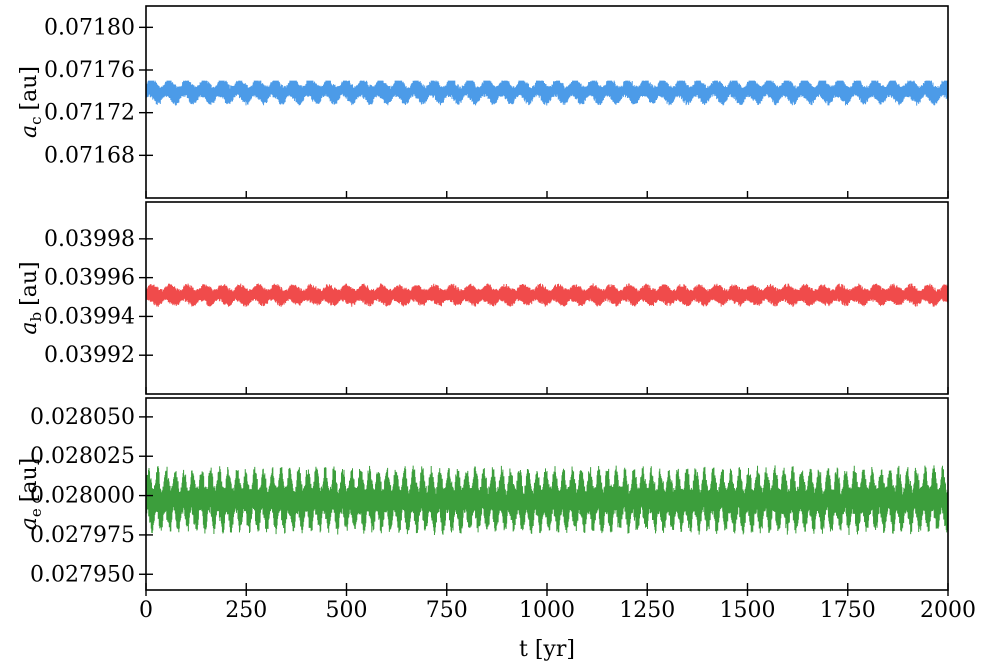 The height and width of the screenshot is (668, 981). What do you see at coordinates (547, 93) in the screenshot?
I see `series-line-c` at bounding box center [547, 93].